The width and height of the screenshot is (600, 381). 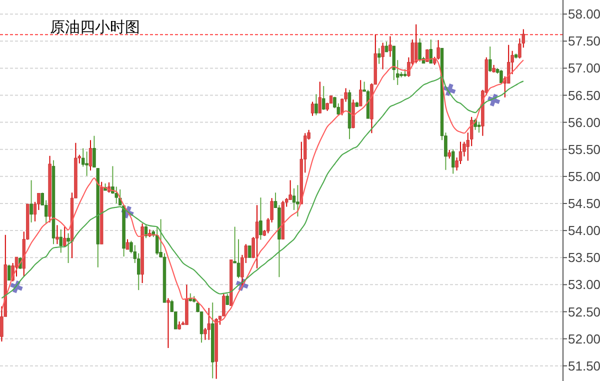 I want to click on y-tick-label: 53.00, so click(x=584, y=284).